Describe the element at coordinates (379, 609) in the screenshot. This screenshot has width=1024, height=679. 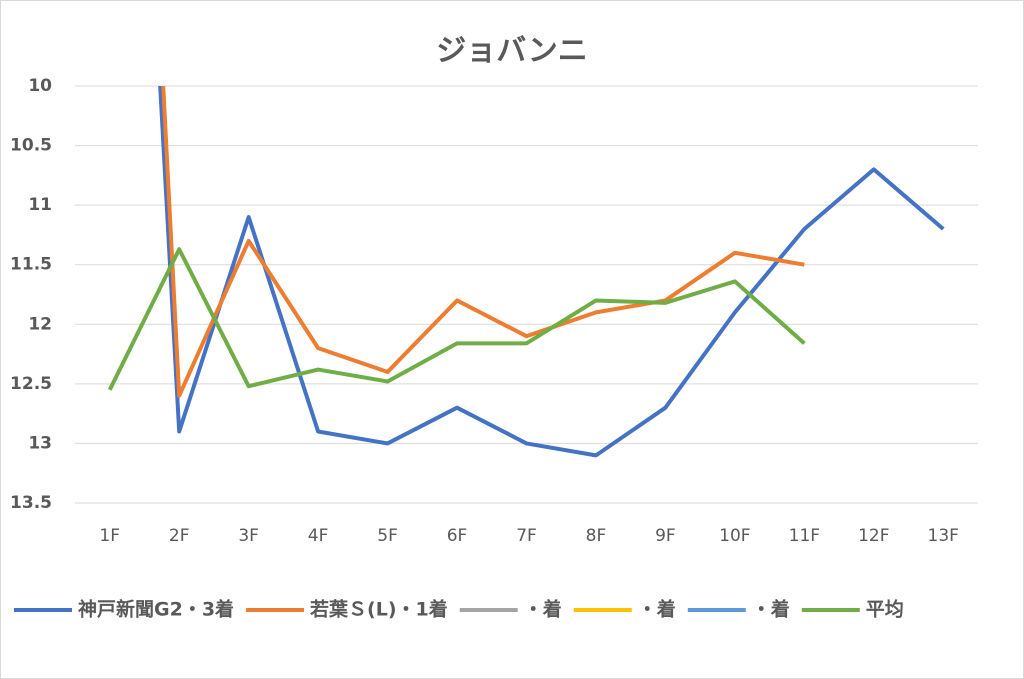
I see `legend-label: 若葉Ｓ(L)・1着` at that location.